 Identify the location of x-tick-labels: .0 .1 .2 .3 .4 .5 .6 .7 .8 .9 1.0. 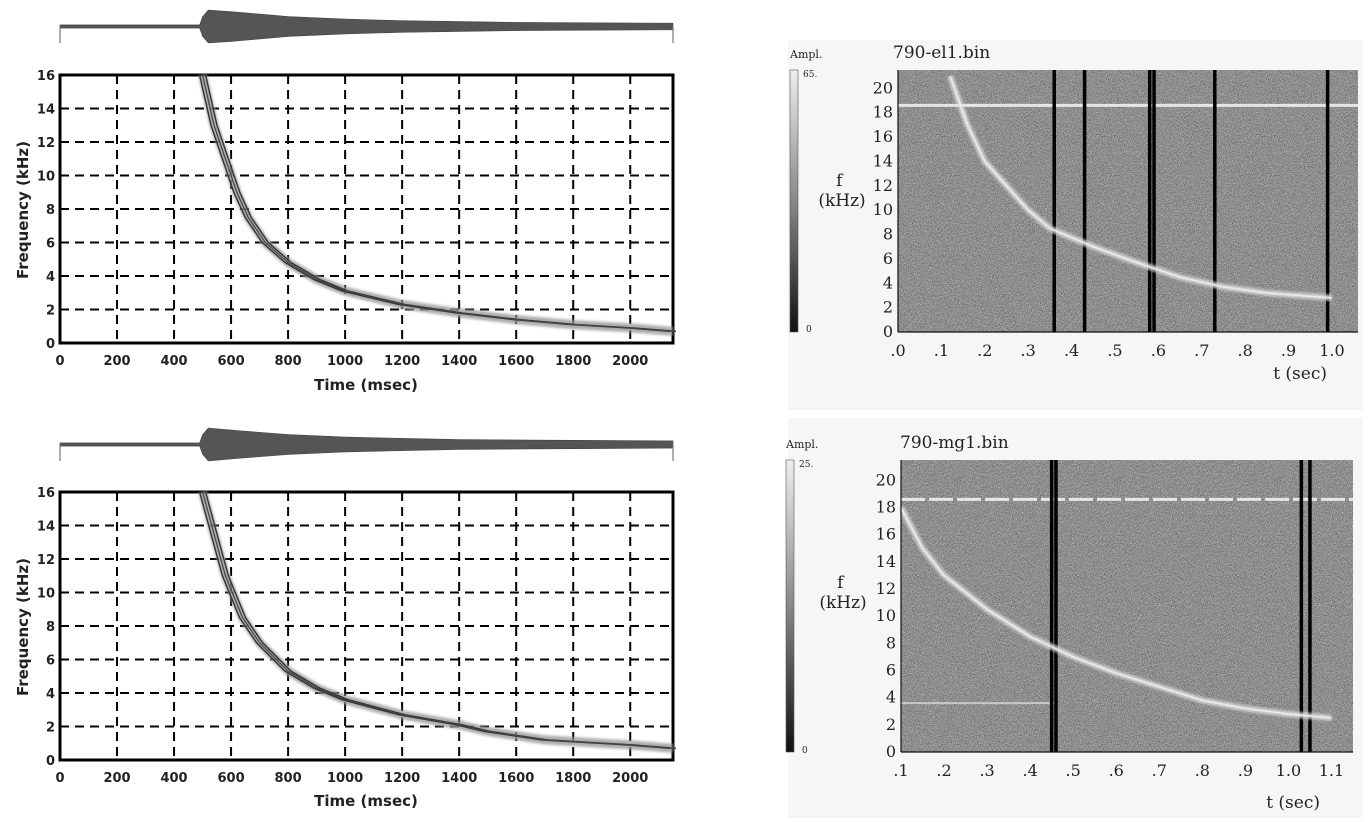
(1117, 350).